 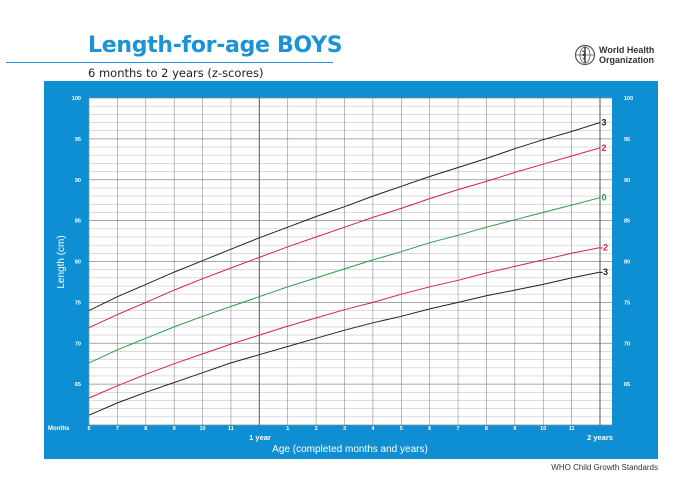 I want to click on x-axis-label: Age (completed months and years), so click(x=350, y=449).